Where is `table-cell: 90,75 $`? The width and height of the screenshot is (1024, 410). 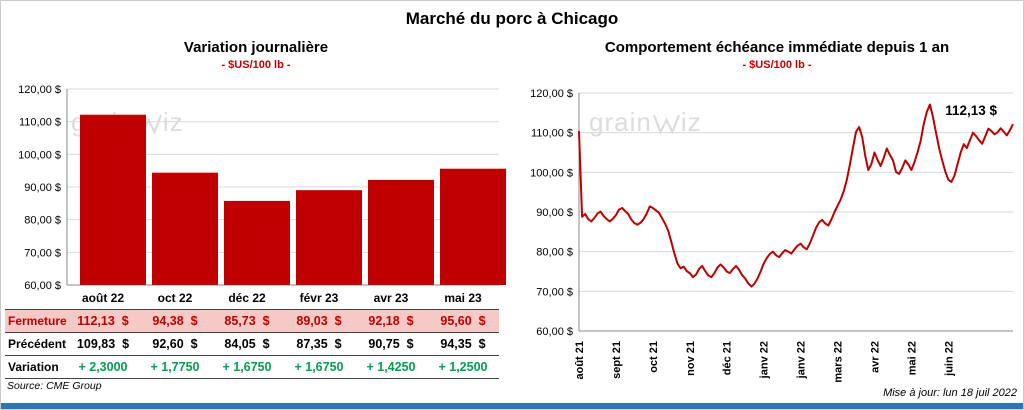
table-cell: 90,75 $ is located at coordinates (391, 344).